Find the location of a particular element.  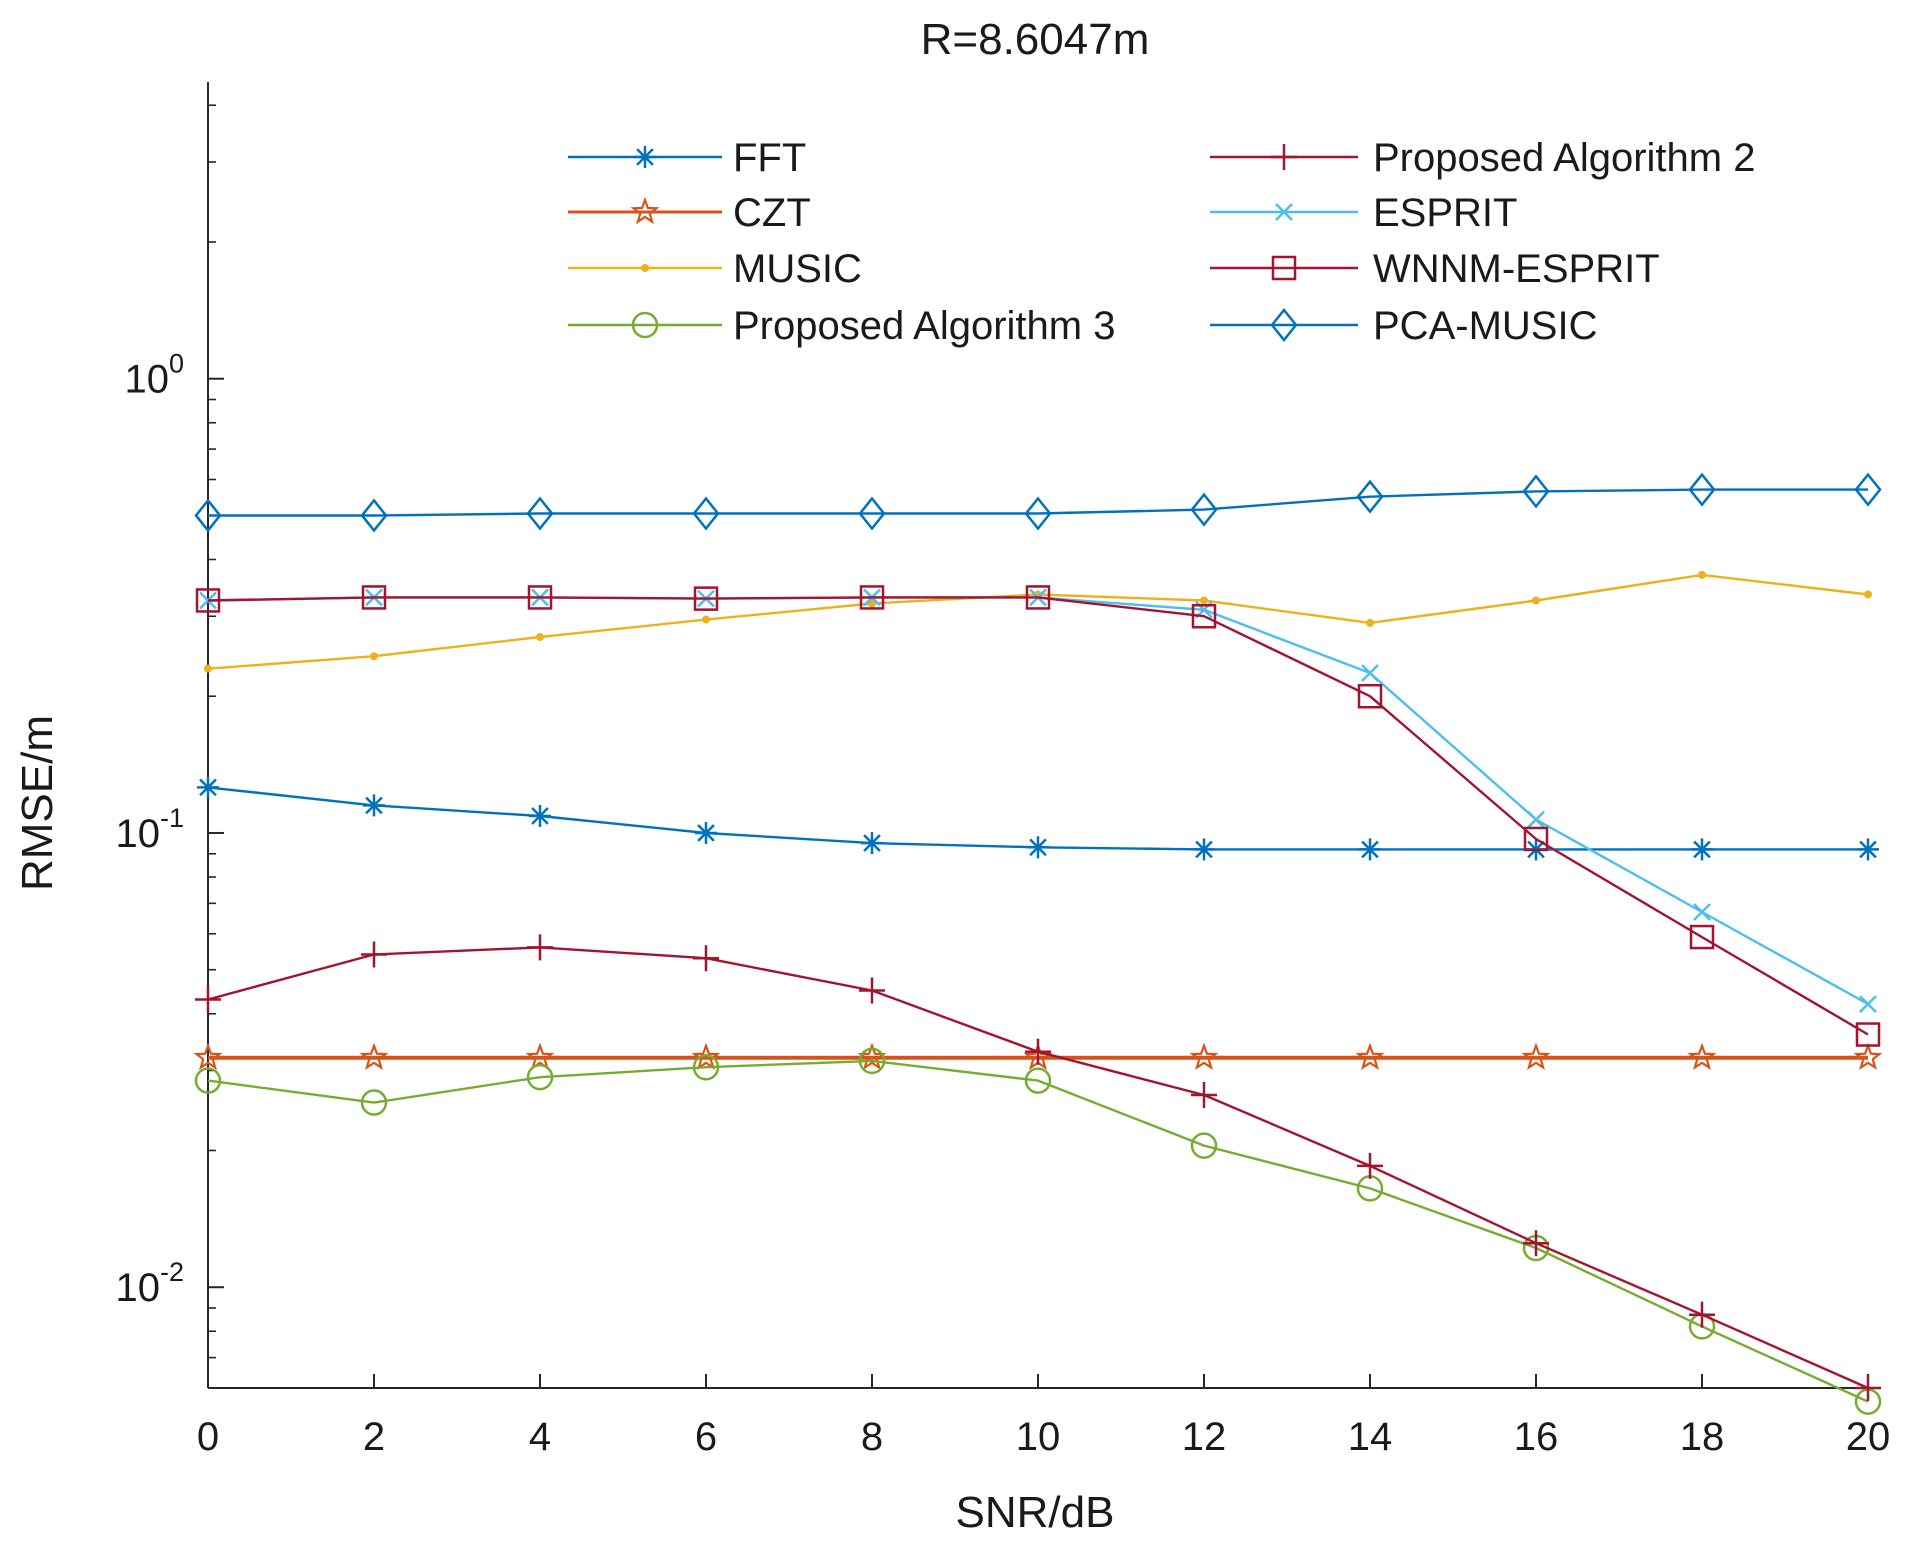

x-tick-label: 0 is located at coordinates (208, 1437).